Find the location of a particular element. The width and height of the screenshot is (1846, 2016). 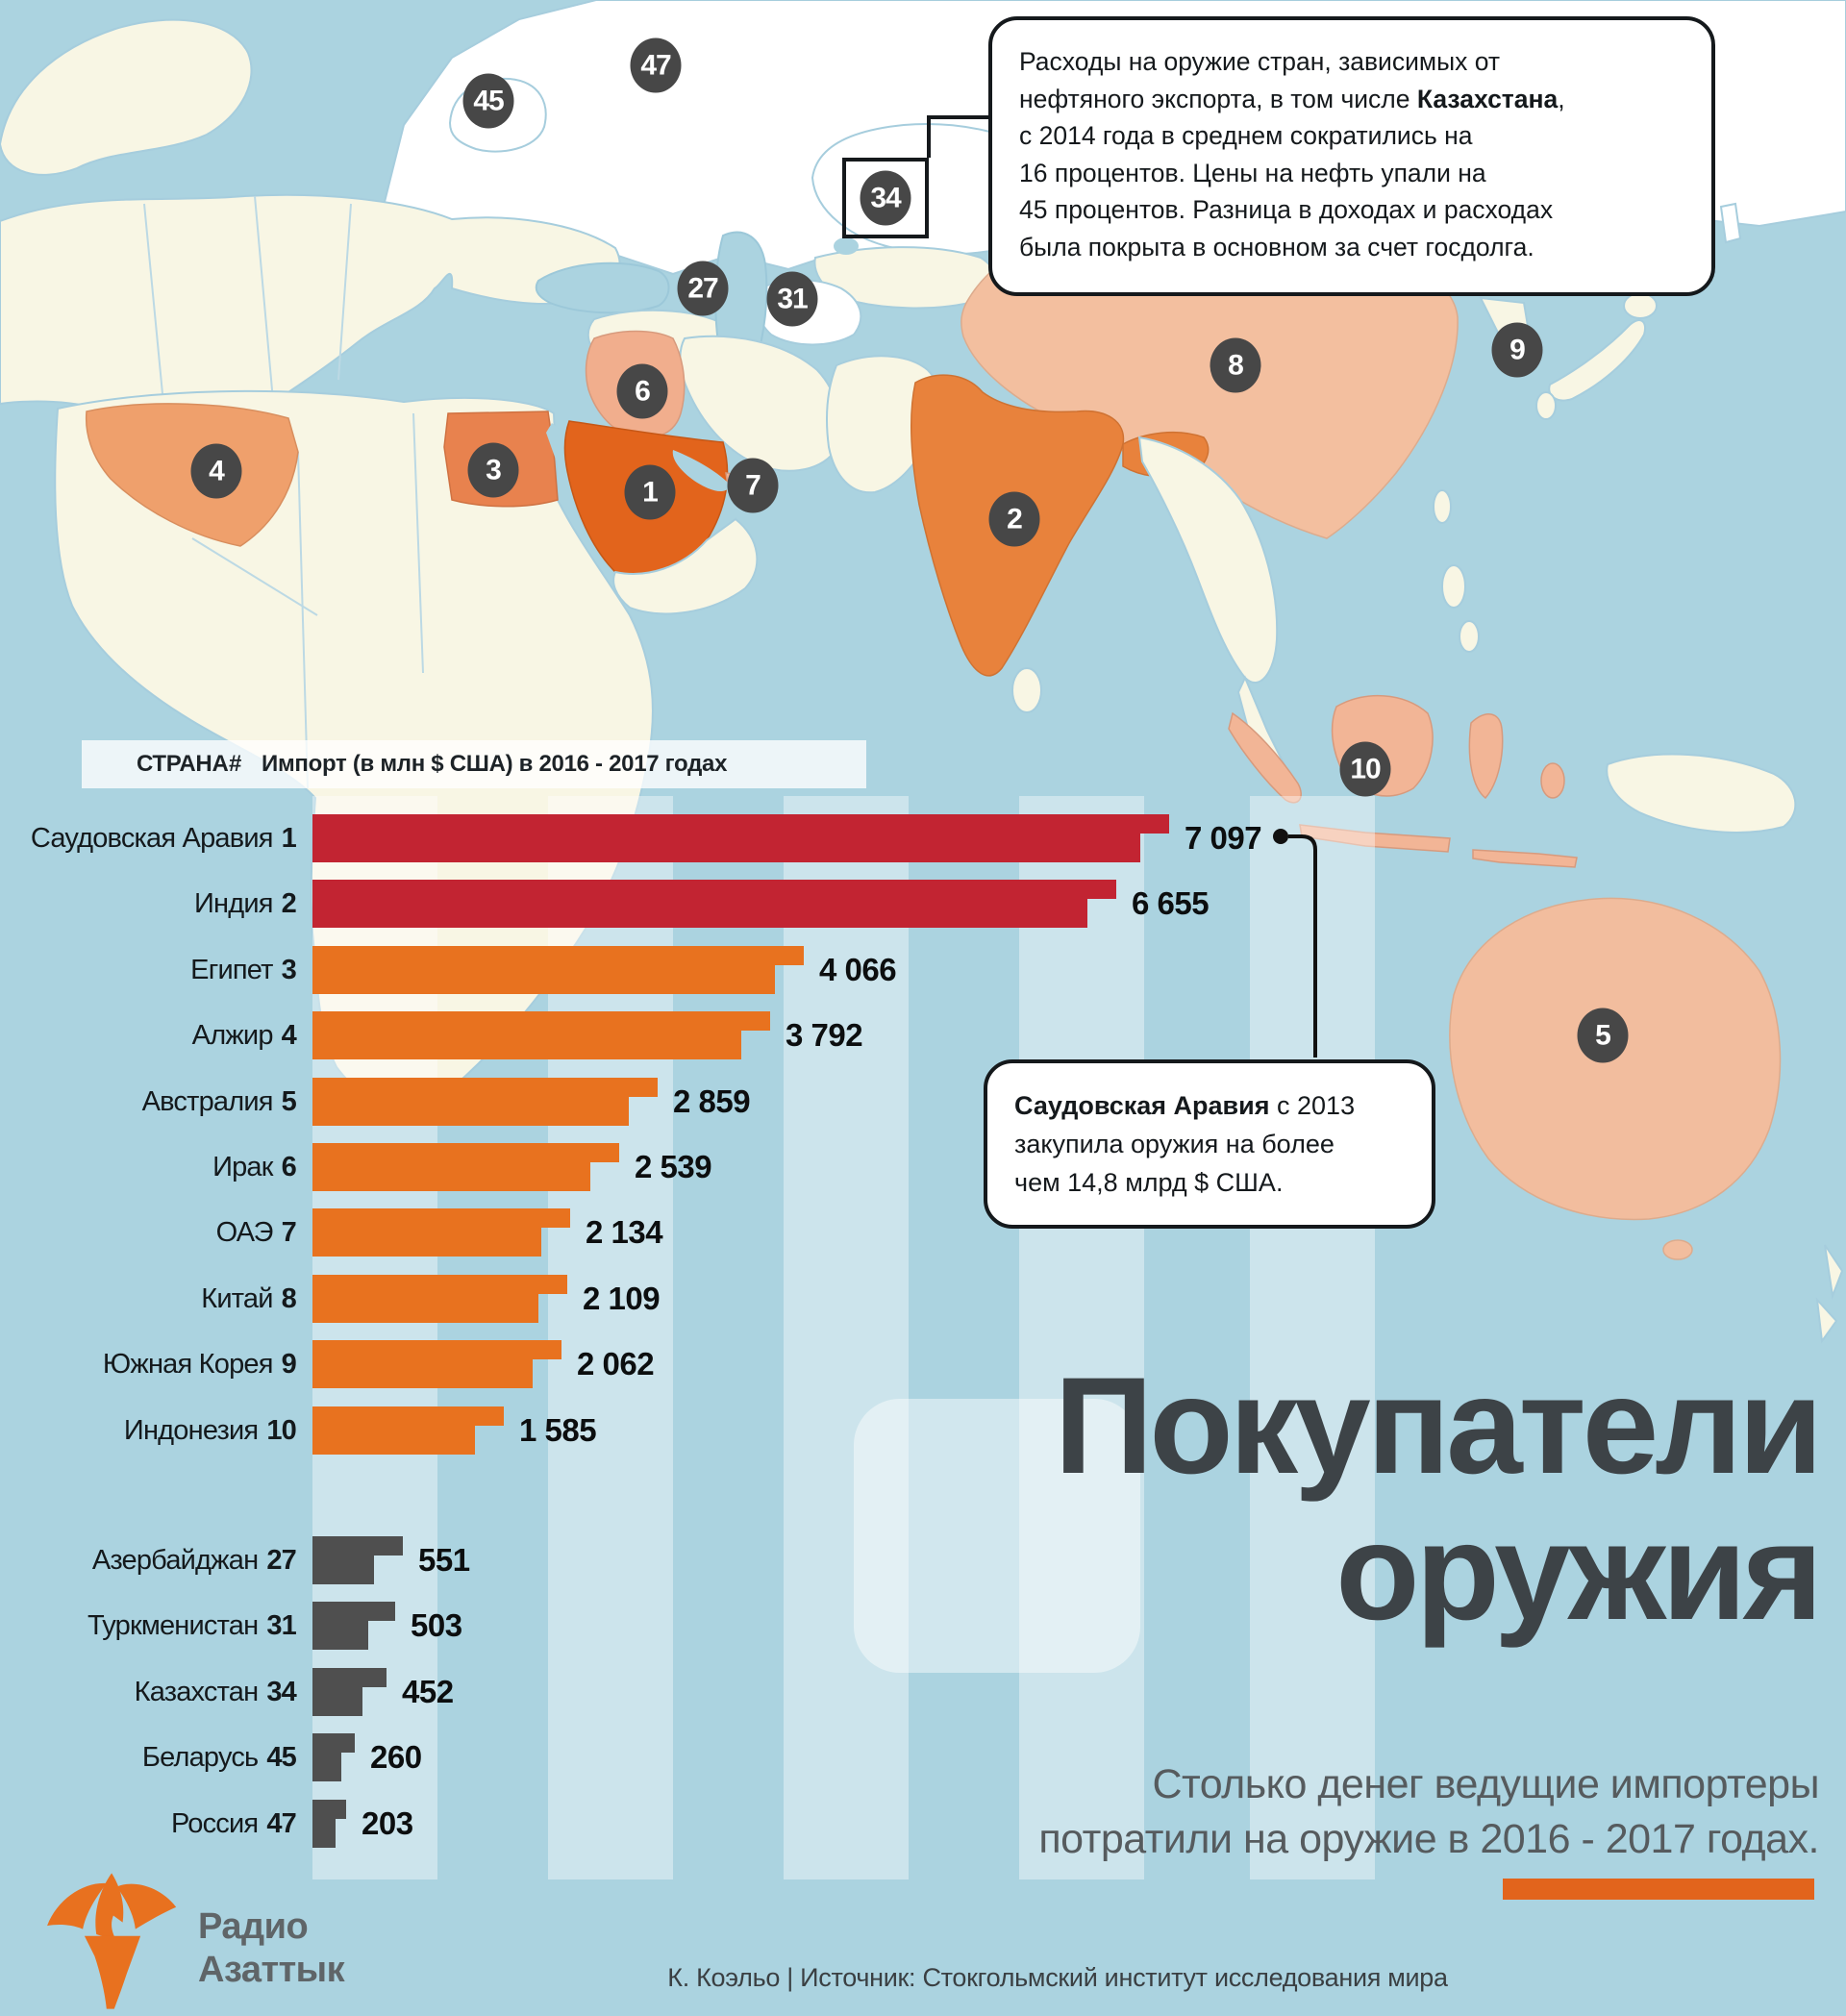

chart-row-9: Южная Корея 9 2 062 is located at coordinates (923, 1364).